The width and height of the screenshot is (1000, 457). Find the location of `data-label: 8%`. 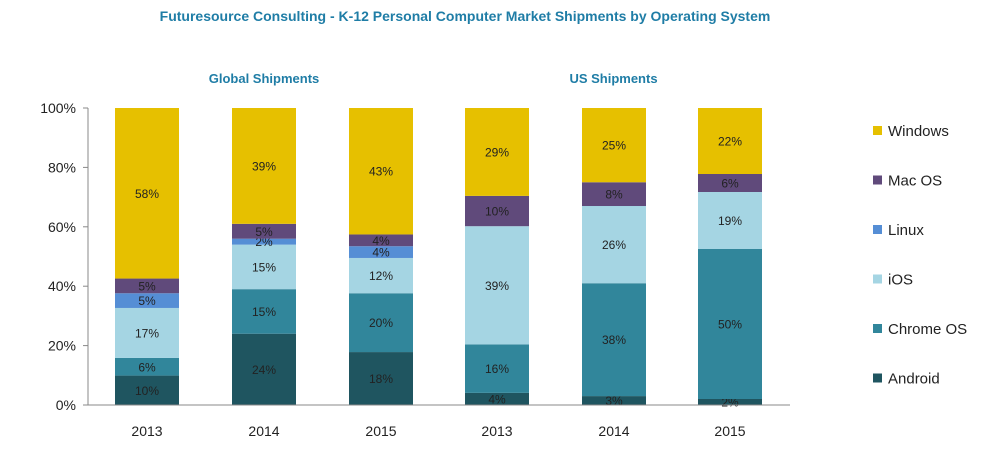

data-label: 8% is located at coordinates (614, 195).